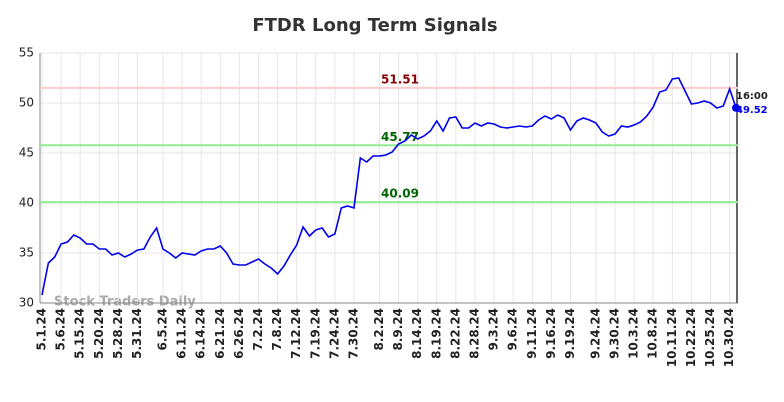  What do you see at coordinates (26, 303) in the screenshot?
I see `y-tick-label: 30` at bounding box center [26, 303].